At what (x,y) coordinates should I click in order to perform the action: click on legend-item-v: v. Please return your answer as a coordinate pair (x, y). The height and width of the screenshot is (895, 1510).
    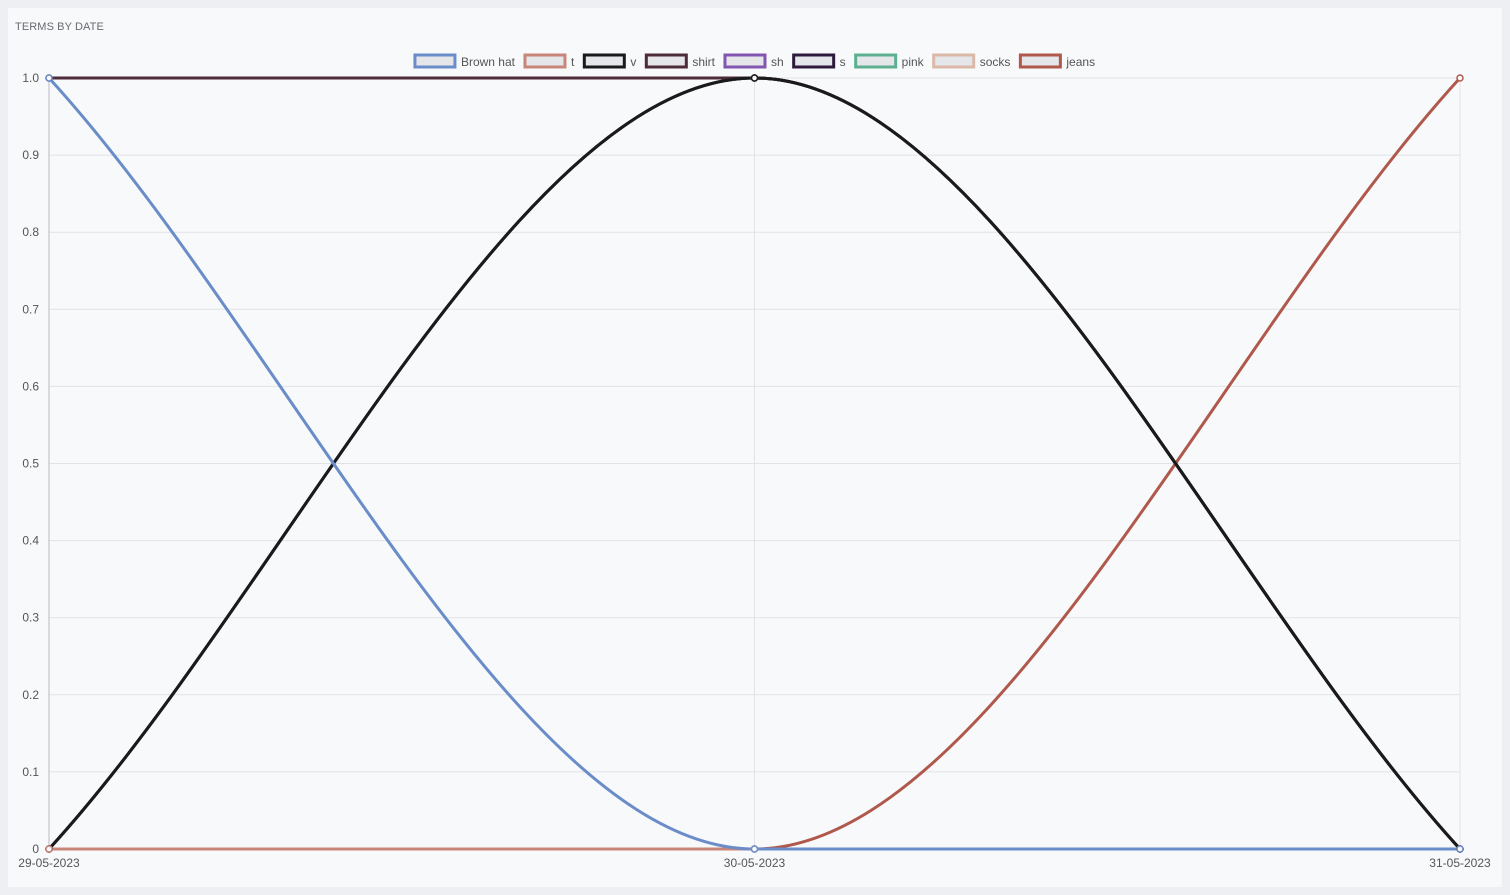
    Looking at the image, I should click on (609, 61).